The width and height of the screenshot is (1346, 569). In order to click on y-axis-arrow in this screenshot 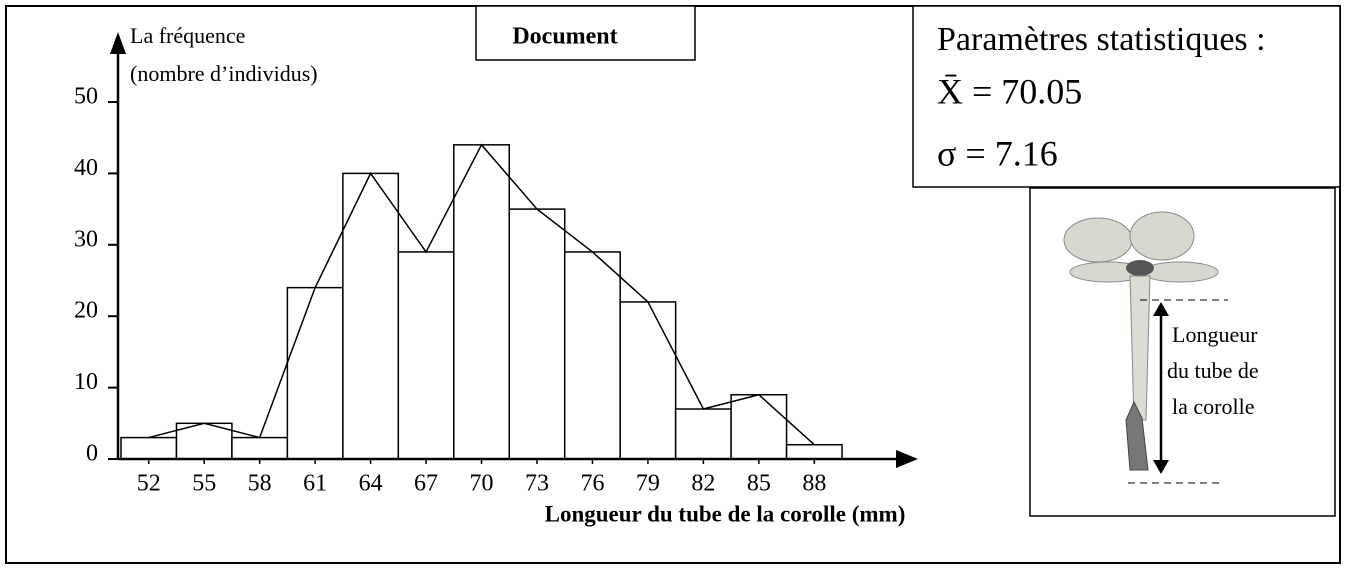, I will do `click(118, 43)`.